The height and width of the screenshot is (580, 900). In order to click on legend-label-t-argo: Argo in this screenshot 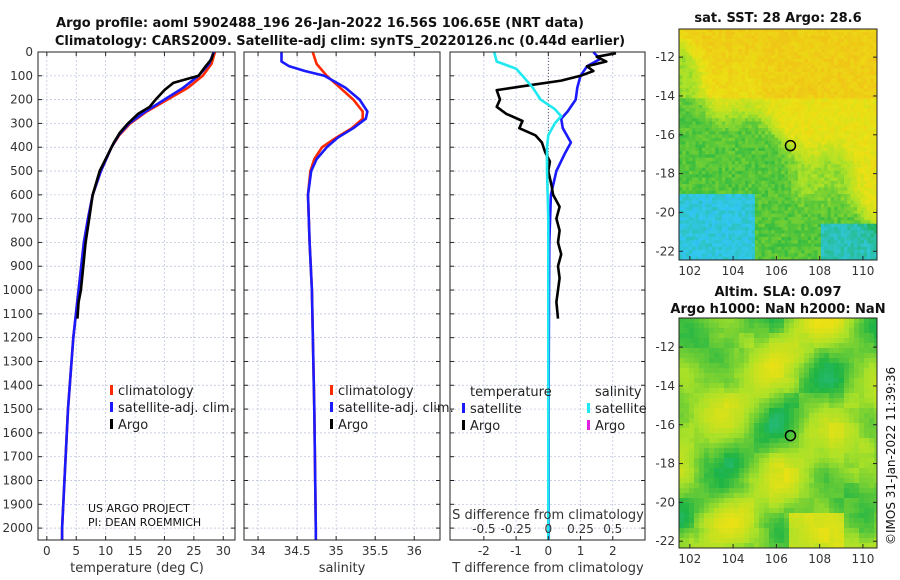, I will do `click(485, 426)`.